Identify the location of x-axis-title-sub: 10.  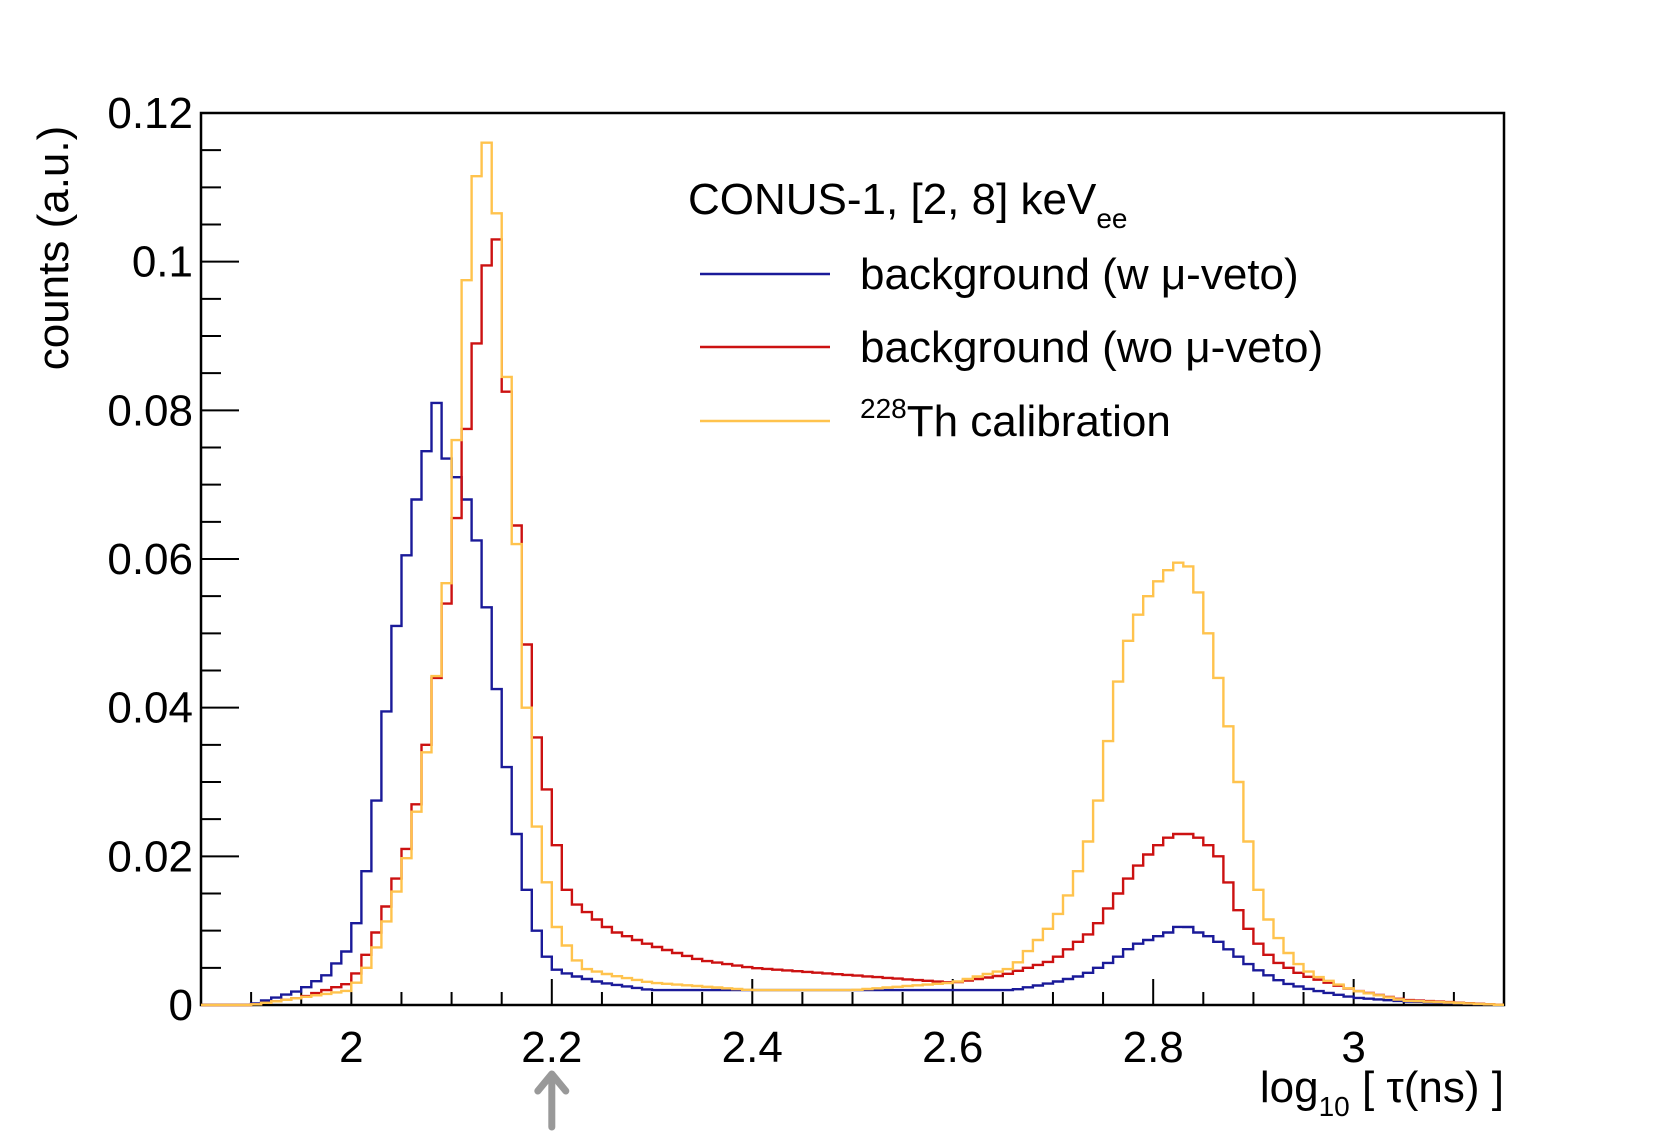
(1334, 1106).